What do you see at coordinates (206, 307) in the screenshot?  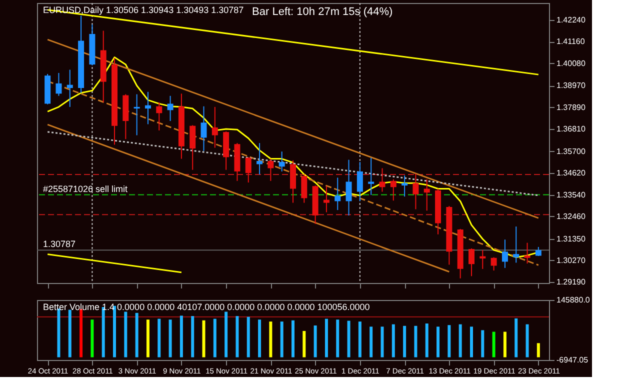 I see `chart-title: Better Volume 1.4 0.0000 0.0000 40107.0000 0.0000 0.0000 0.0000 100056.0000` at bounding box center [206, 307].